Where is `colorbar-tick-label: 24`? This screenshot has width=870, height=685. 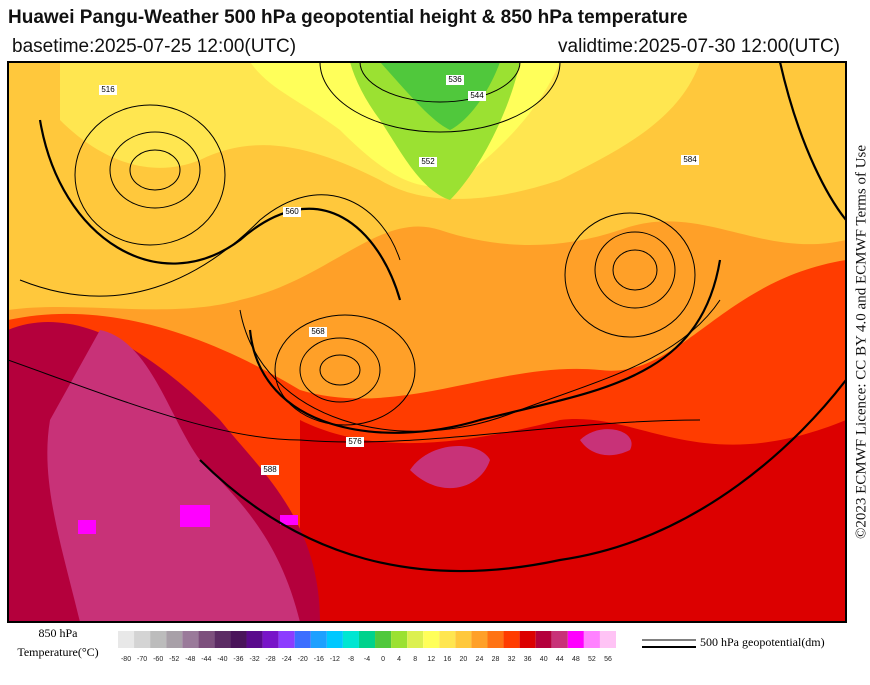 colorbar-tick-label: 24 is located at coordinates (480, 659).